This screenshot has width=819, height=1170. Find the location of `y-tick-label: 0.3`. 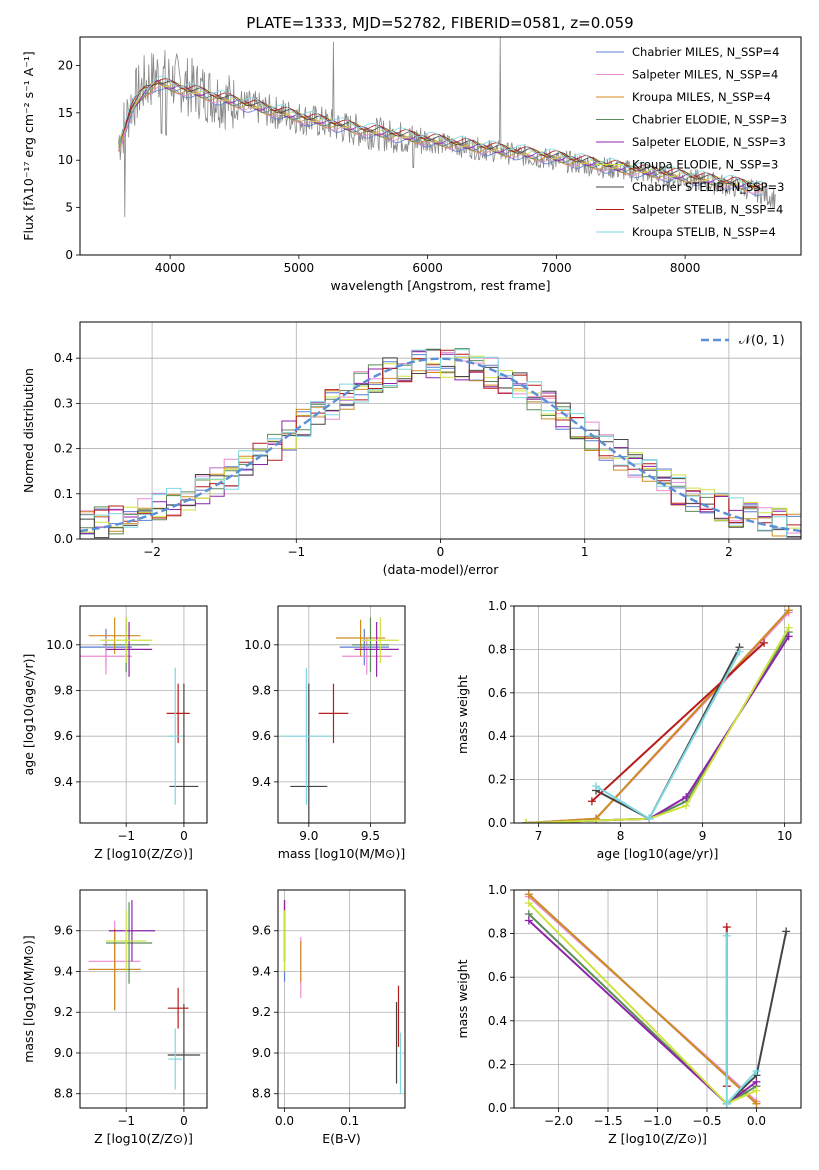

y-tick-label: 0.3 is located at coordinates (63, 403).